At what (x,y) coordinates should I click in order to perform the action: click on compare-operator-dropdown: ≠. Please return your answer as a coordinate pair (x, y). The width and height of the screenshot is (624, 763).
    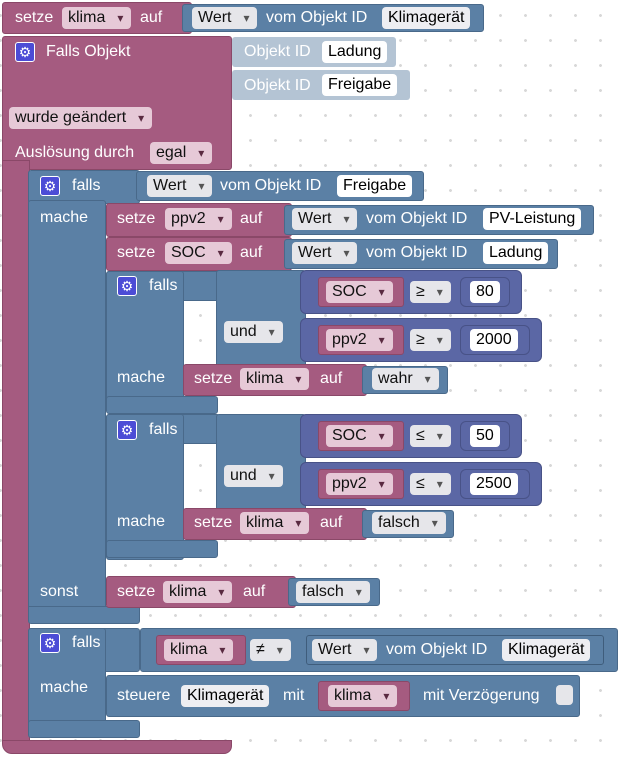
    Looking at the image, I should click on (270, 650).